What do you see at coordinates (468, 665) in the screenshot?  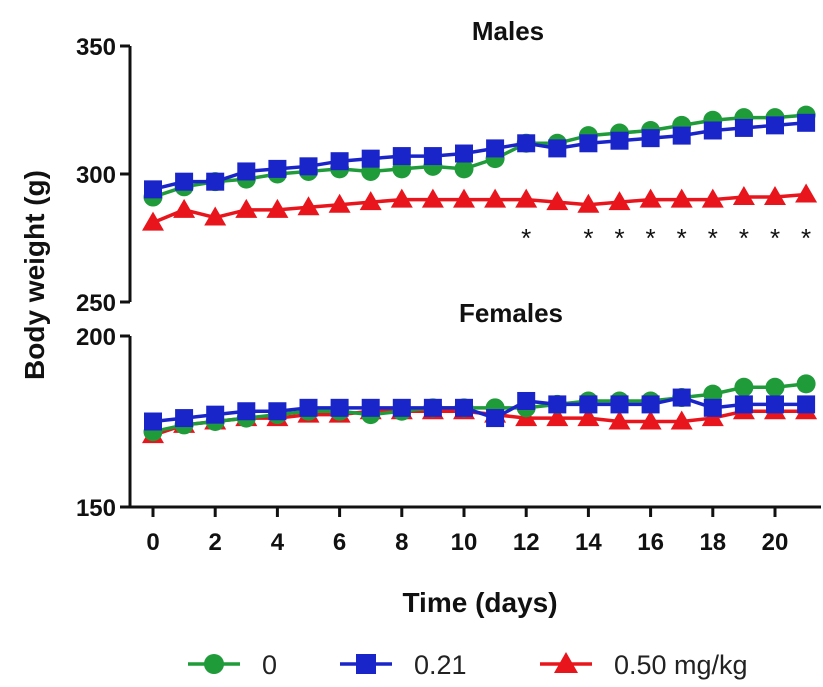 I see `legend: 0 0.21 0.50 mg/kg` at bounding box center [468, 665].